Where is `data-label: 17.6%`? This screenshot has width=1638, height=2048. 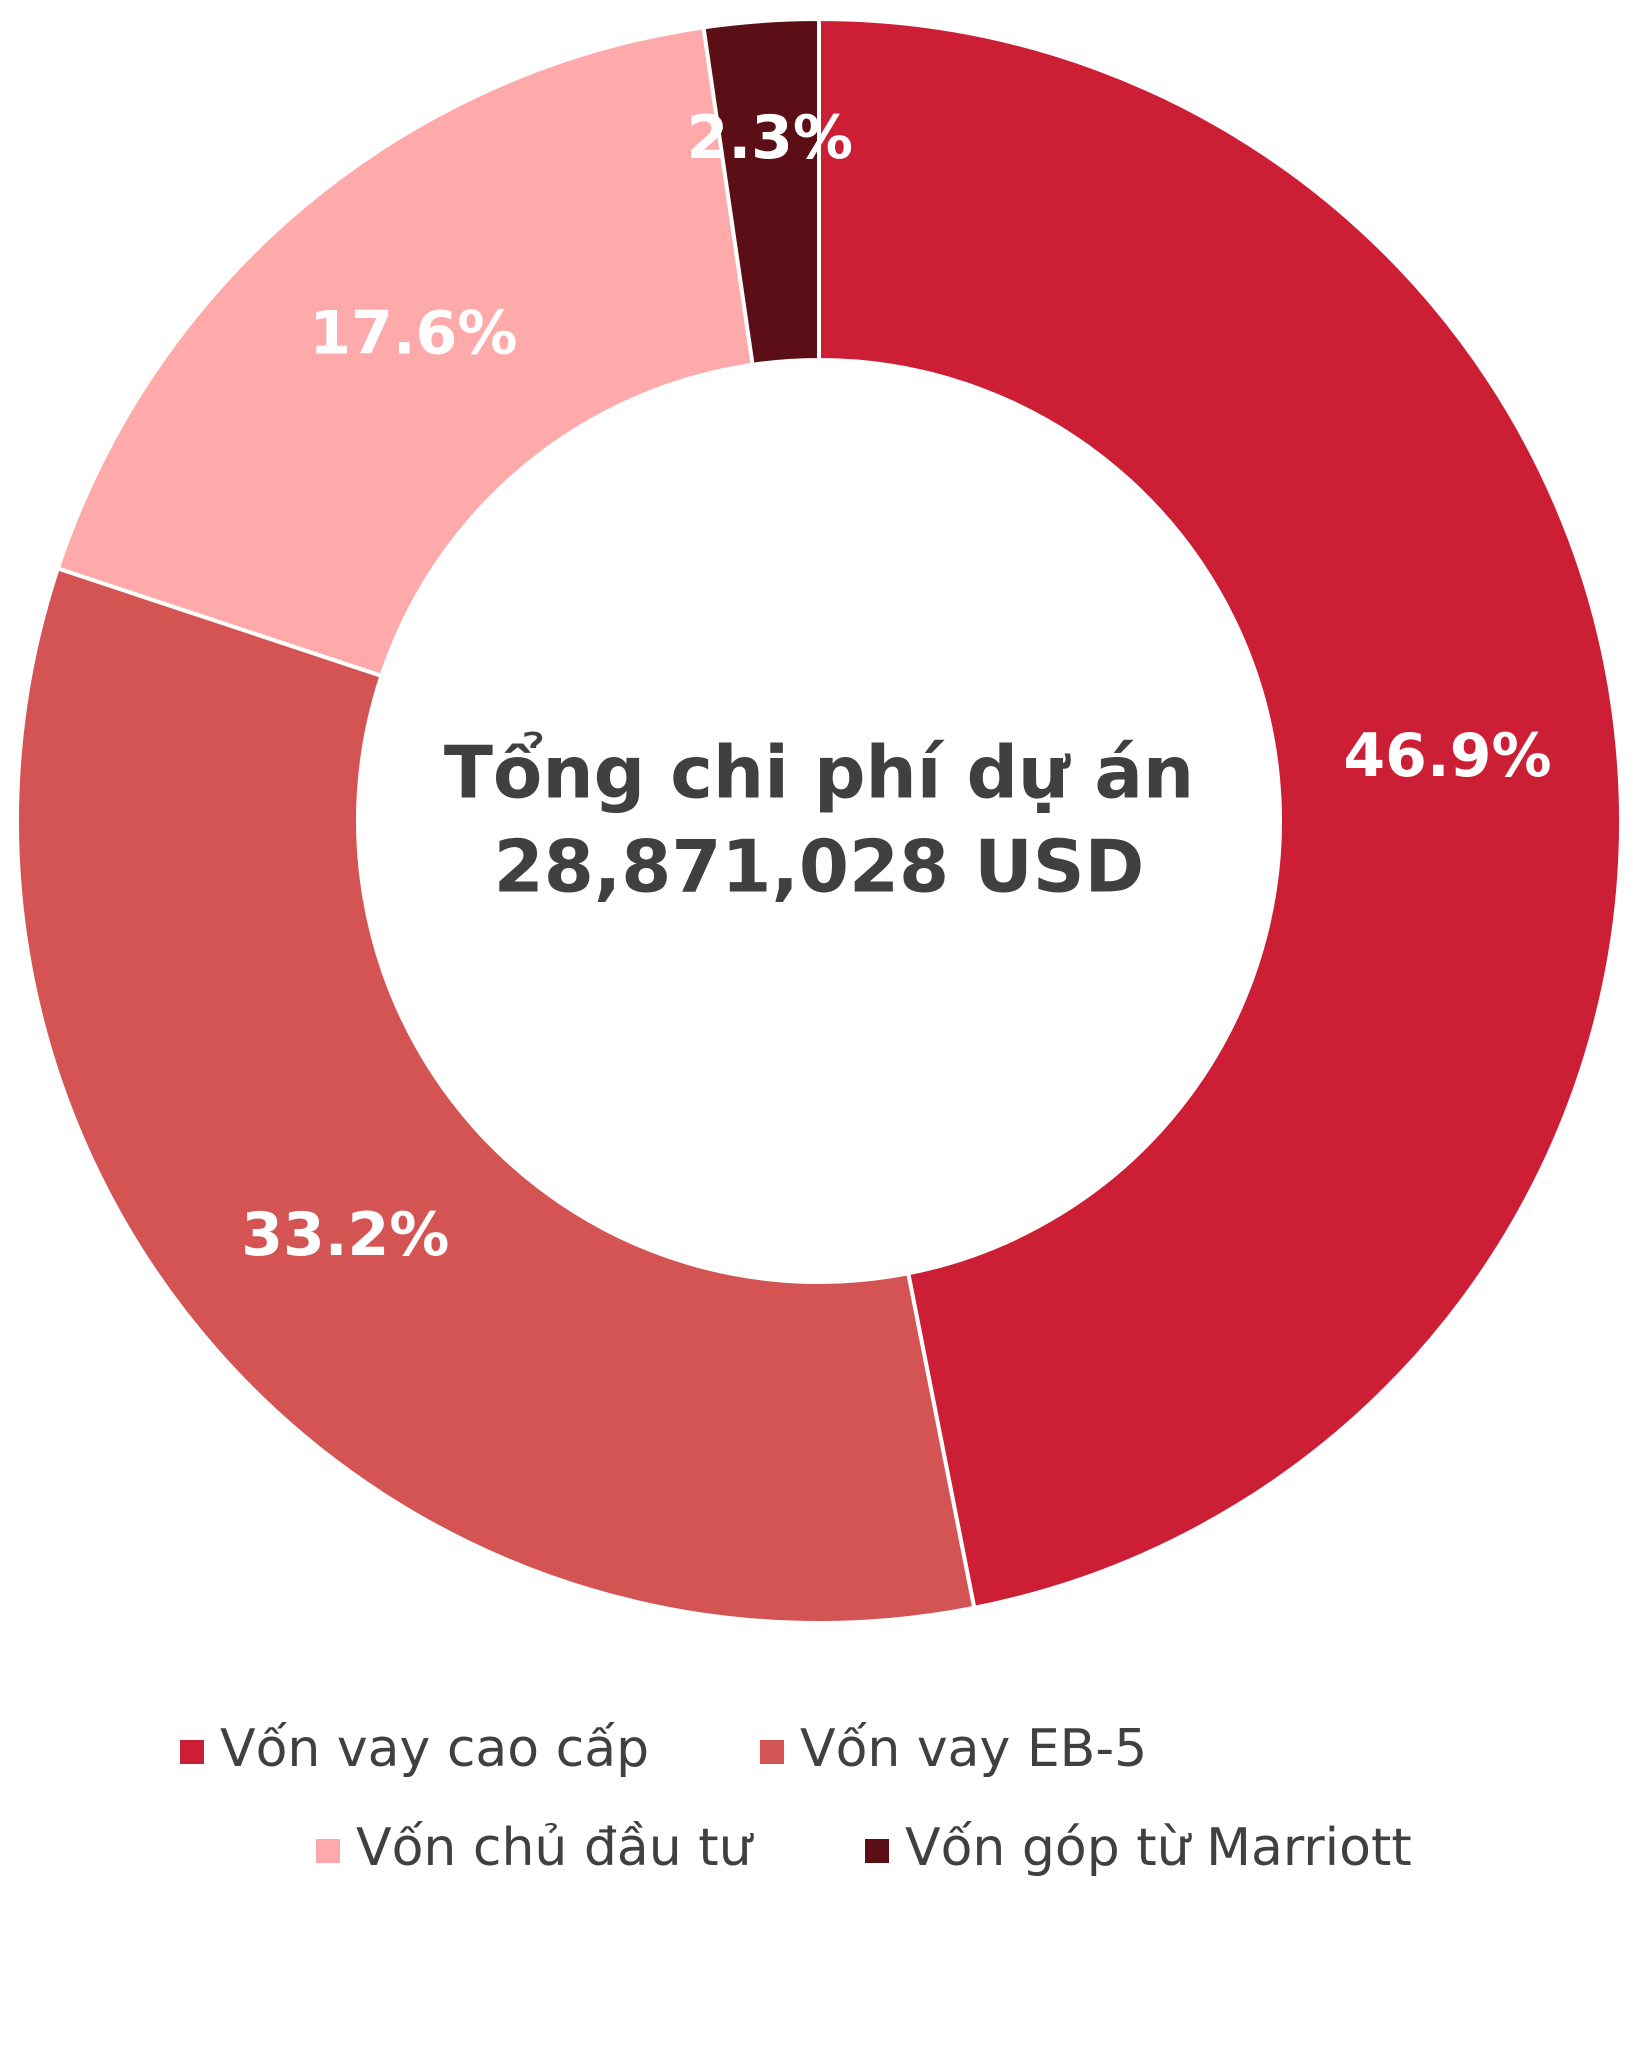 data-label: 17.6% is located at coordinates (413, 334).